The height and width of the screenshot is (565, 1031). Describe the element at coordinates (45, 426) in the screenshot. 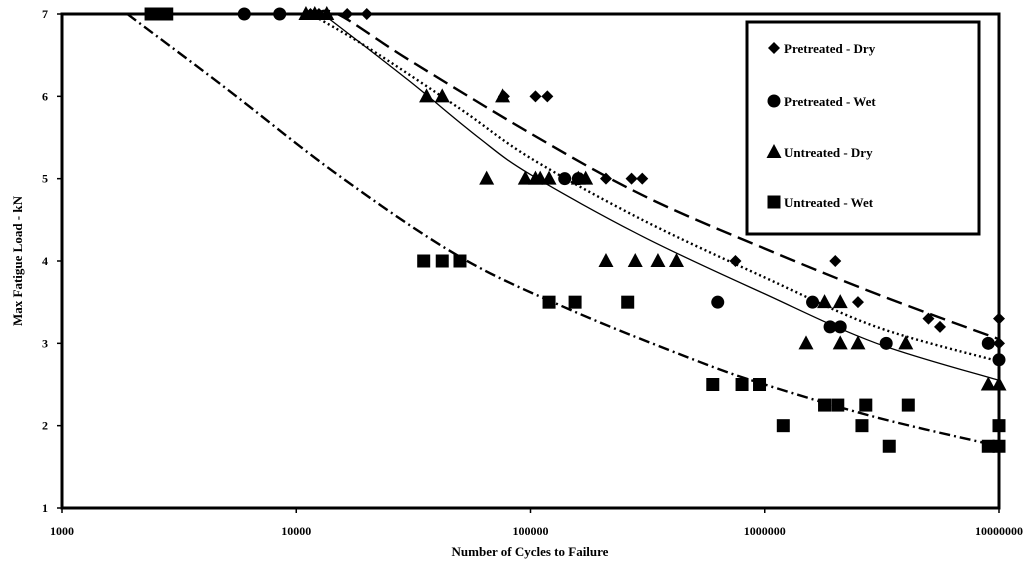

I see `y-tick-label: 2` at that location.